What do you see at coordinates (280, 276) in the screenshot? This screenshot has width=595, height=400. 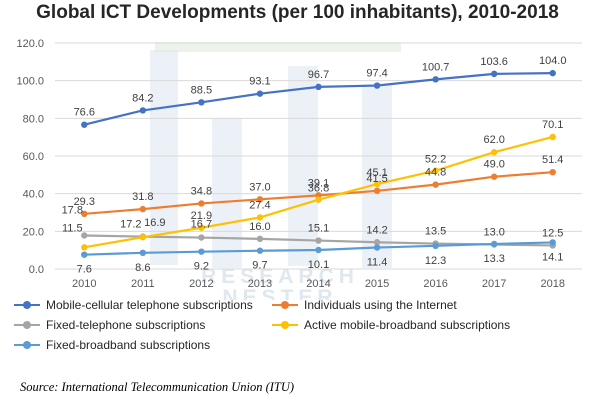 I see `watermark-text: RESEARCH` at bounding box center [280, 276].